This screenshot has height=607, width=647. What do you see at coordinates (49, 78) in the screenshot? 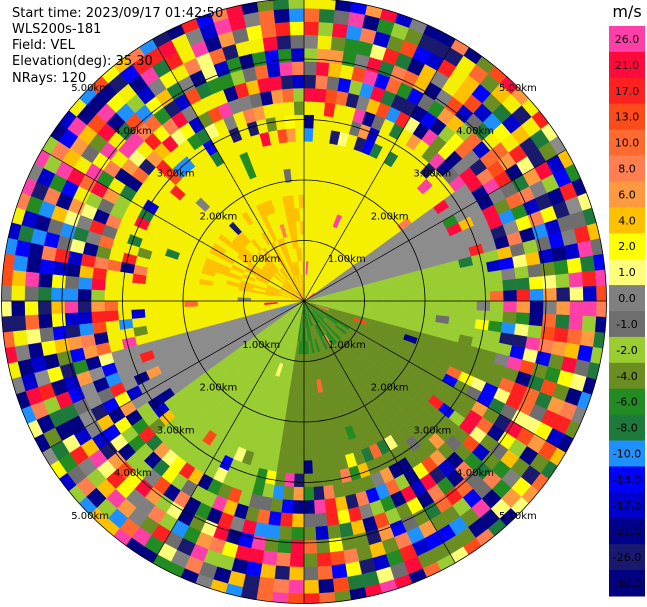
I see `nrays-label: NRays: 120` at bounding box center [49, 78].